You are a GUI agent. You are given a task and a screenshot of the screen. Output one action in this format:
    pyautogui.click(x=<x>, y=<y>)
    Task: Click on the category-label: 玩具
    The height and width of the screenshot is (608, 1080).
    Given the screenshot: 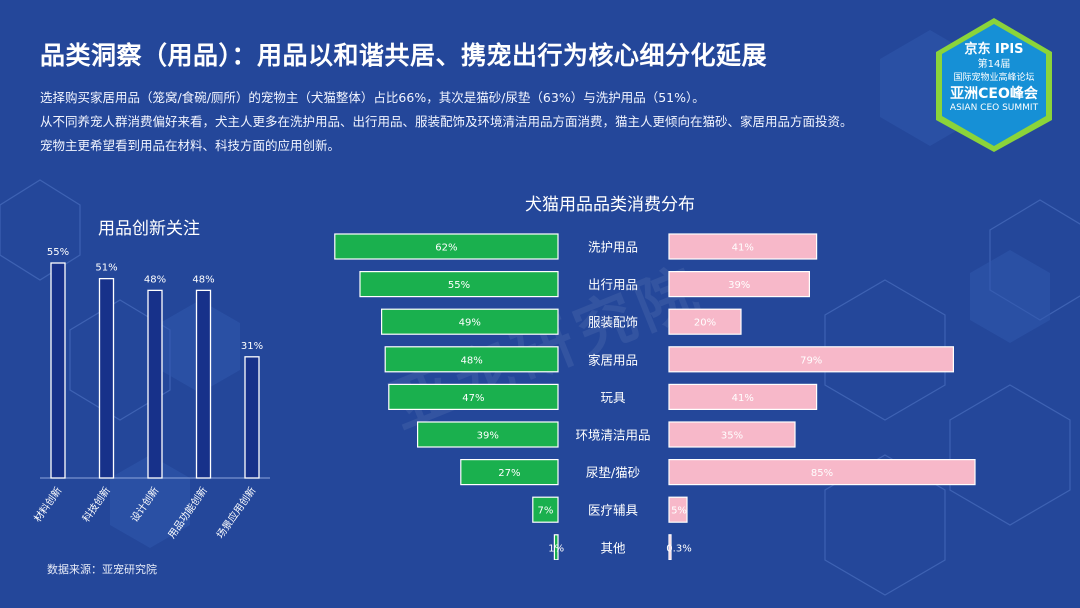 What is the action you would take?
    pyautogui.click(x=613, y=397)
    